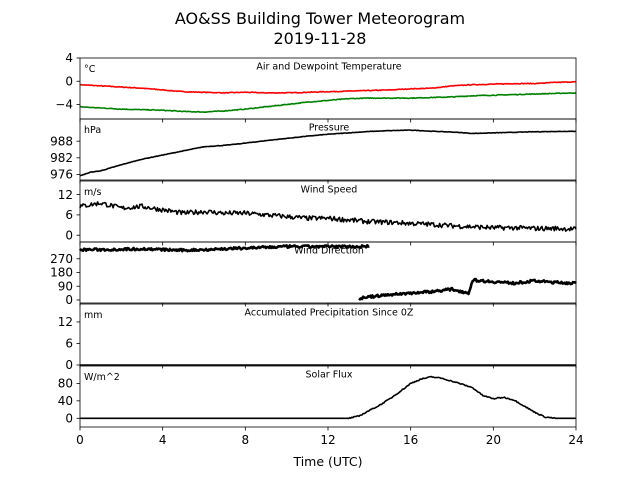 The width and height of the screenshot is (640, 480). I want to click on panel-title: Pressure, so click(329, 128).